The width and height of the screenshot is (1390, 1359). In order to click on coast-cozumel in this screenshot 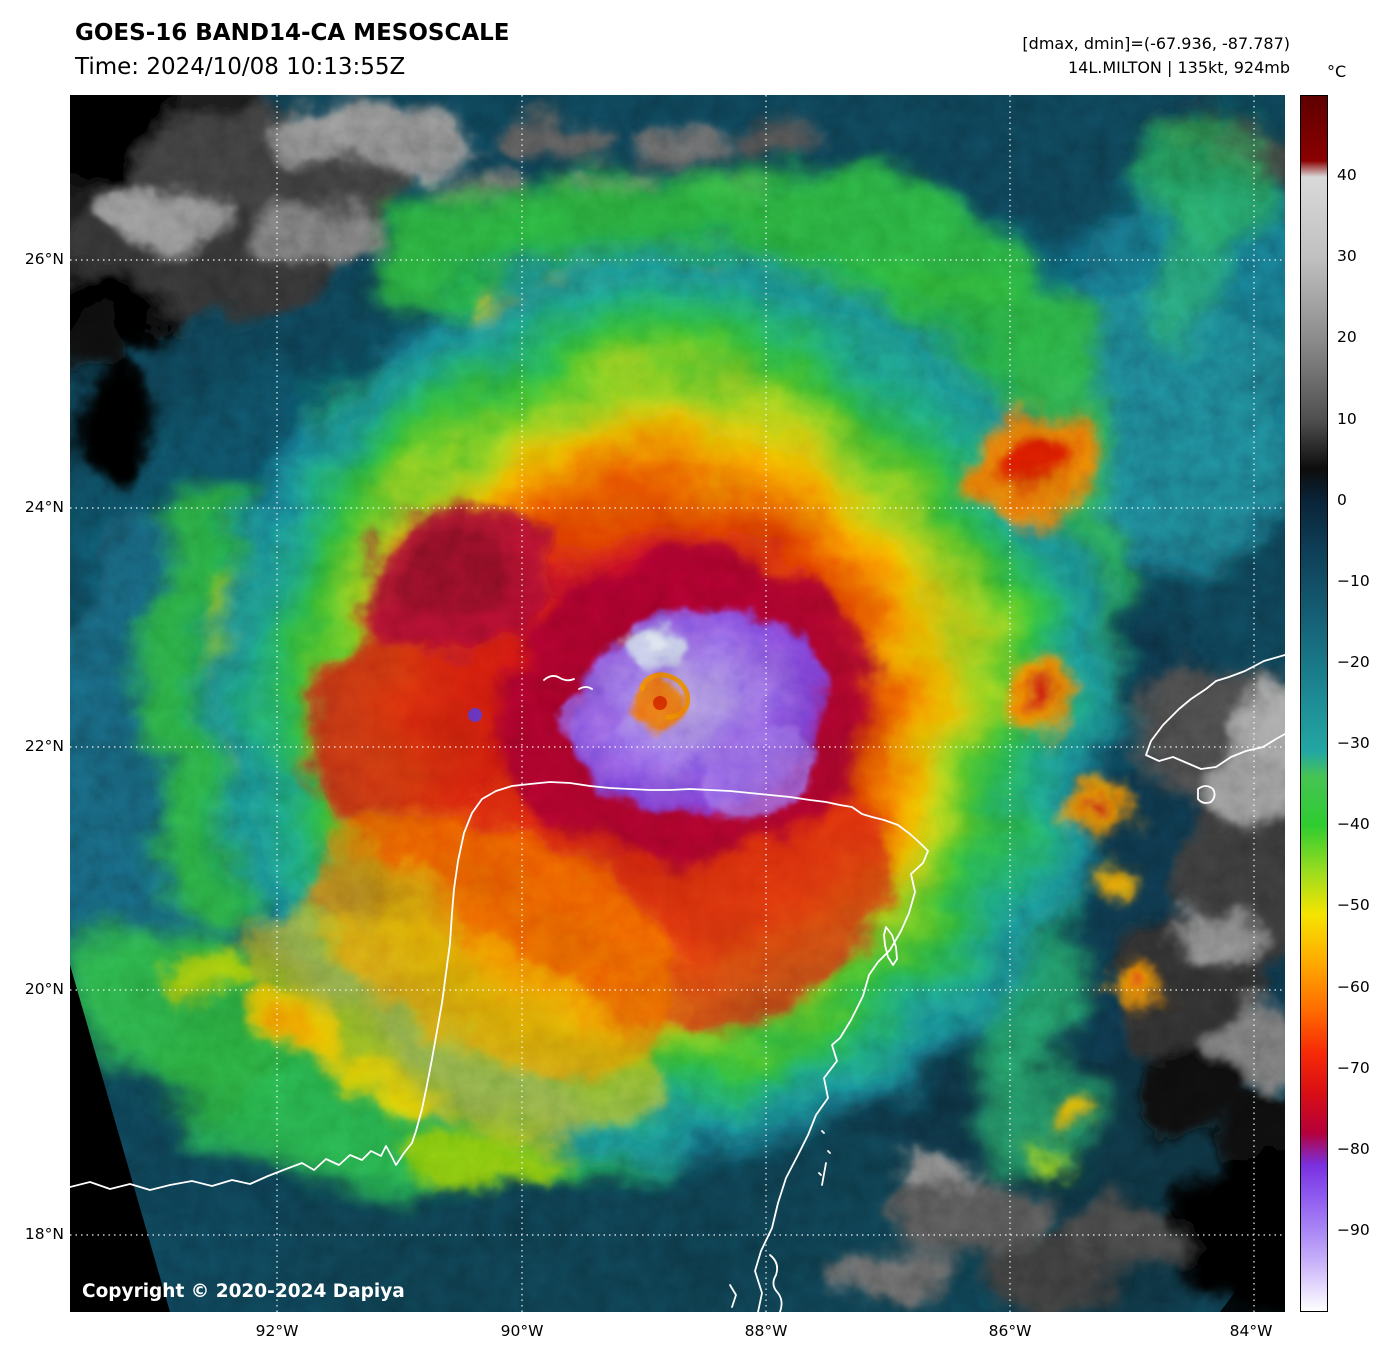, I will do `click(890, 946)`.